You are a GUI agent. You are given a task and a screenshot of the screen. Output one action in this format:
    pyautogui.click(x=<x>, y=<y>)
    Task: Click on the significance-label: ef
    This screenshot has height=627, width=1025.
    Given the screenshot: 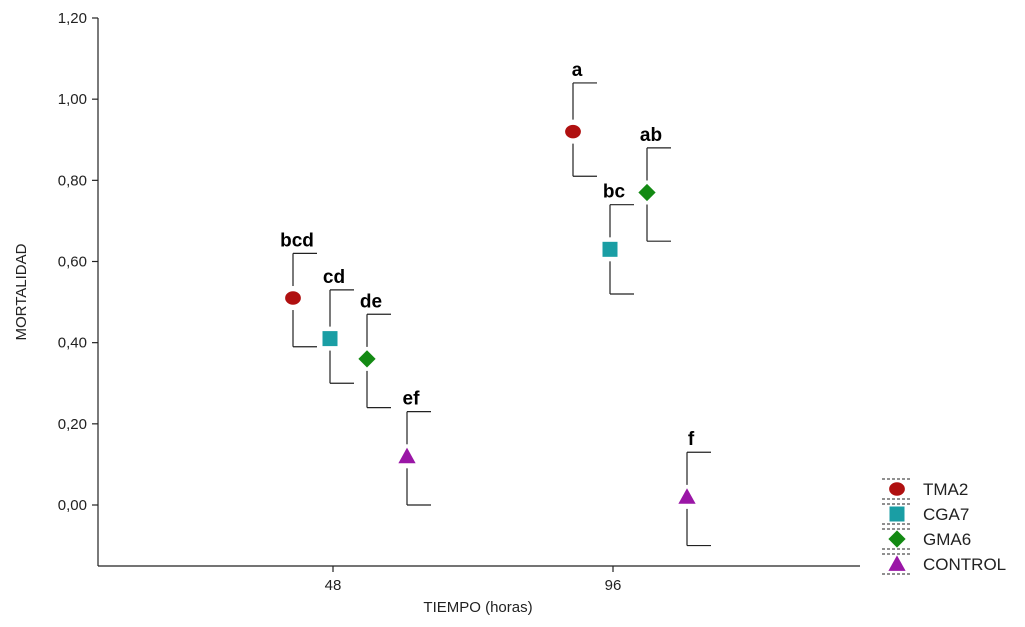 What is the action you would take?
    pyautogui.click(x=412, y=399)
    